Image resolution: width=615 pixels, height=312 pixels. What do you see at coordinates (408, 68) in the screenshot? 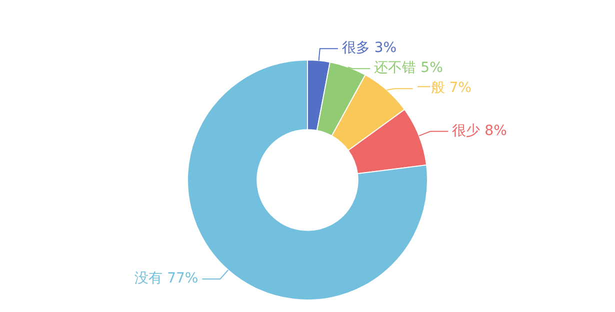
I see `slice-label: 还不错 5%` at bounding box center [408, 68].